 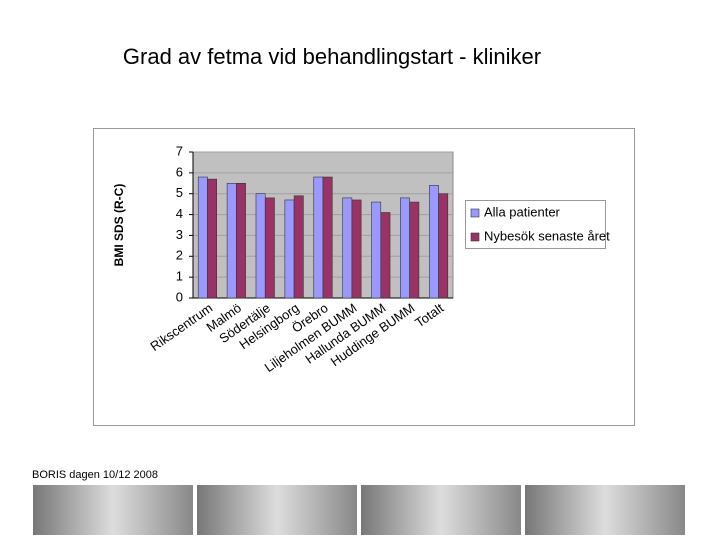 What do you see at coordinates (95, 475) in the screenshot?
I see `footer: BORIS dagen 10/12 2008` at bounding box center [95, 475].